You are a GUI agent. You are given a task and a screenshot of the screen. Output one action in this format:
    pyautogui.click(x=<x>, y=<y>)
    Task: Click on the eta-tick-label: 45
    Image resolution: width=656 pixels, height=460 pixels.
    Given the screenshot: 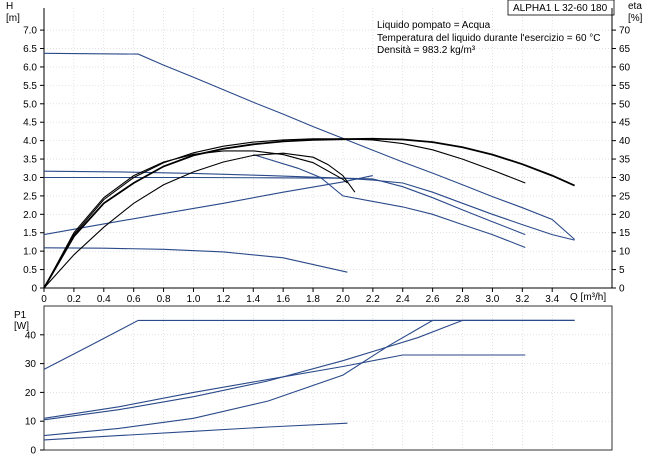 What is the action you would take?
    pyautogui.click(x=625, y=123)
    